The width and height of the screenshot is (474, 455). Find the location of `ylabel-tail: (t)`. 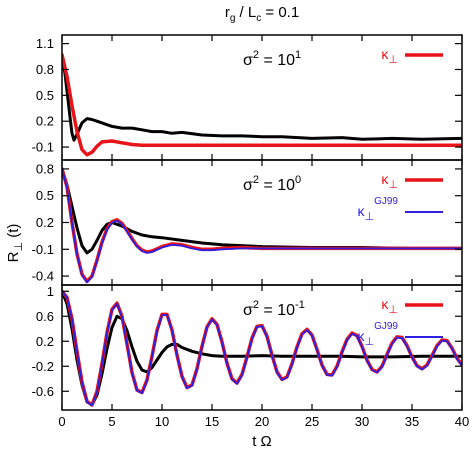

ylabel-tail: (t) is located at coordinates (13, 233).